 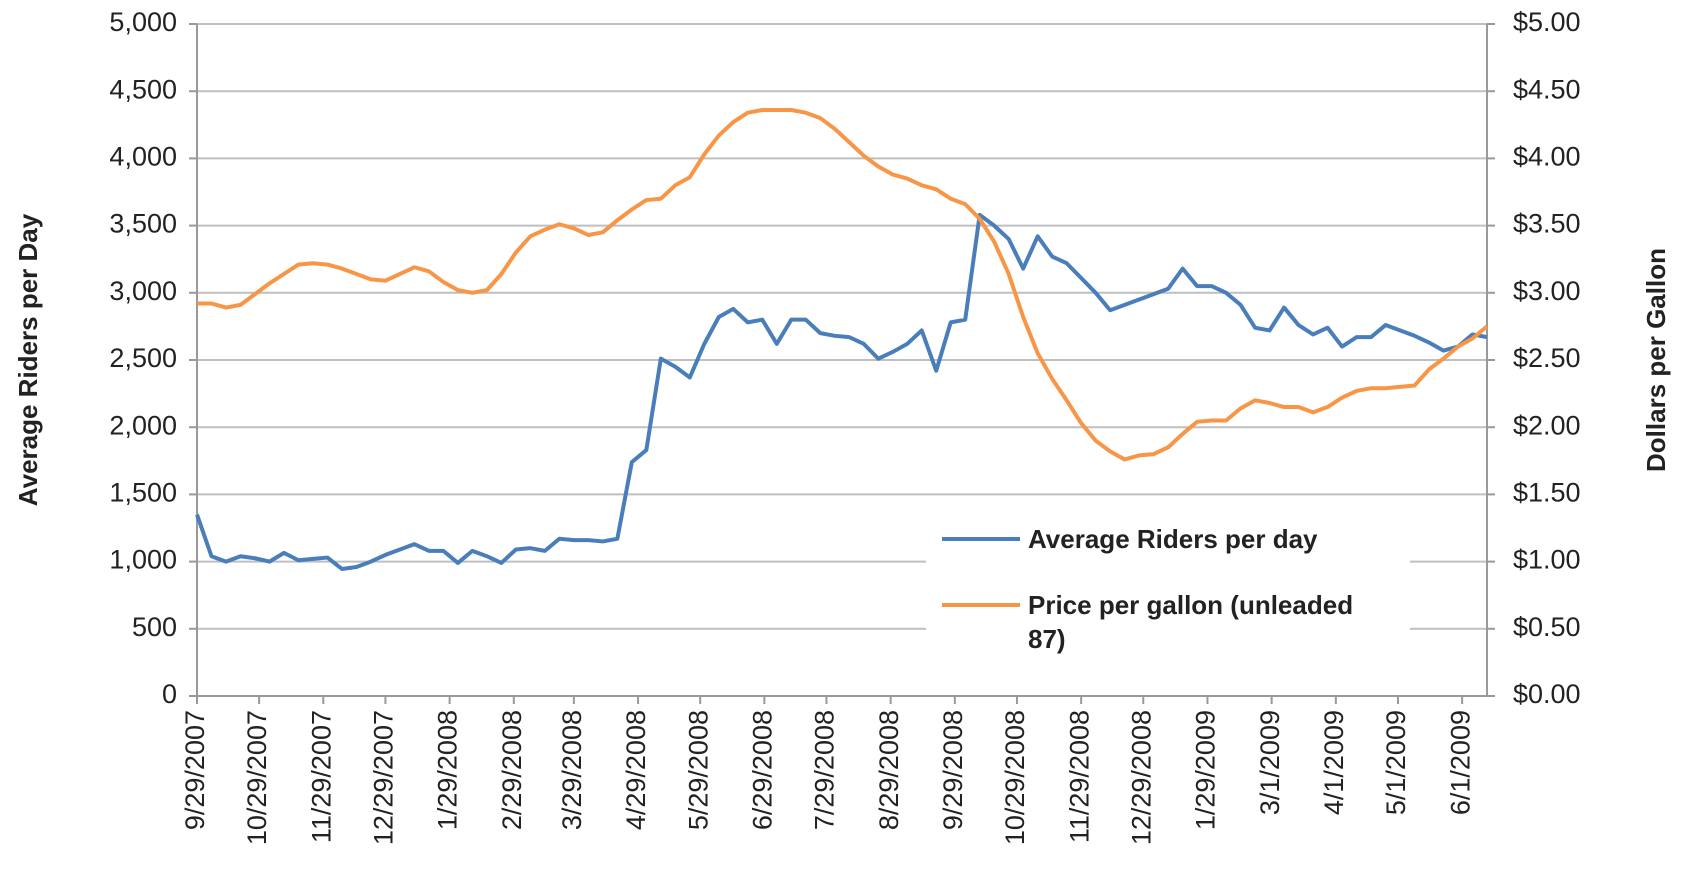 What do you see at coordinates (143, 358) in the screenshot?
I see `y-tick-label: 2,500` at bounding box center [143, 358].